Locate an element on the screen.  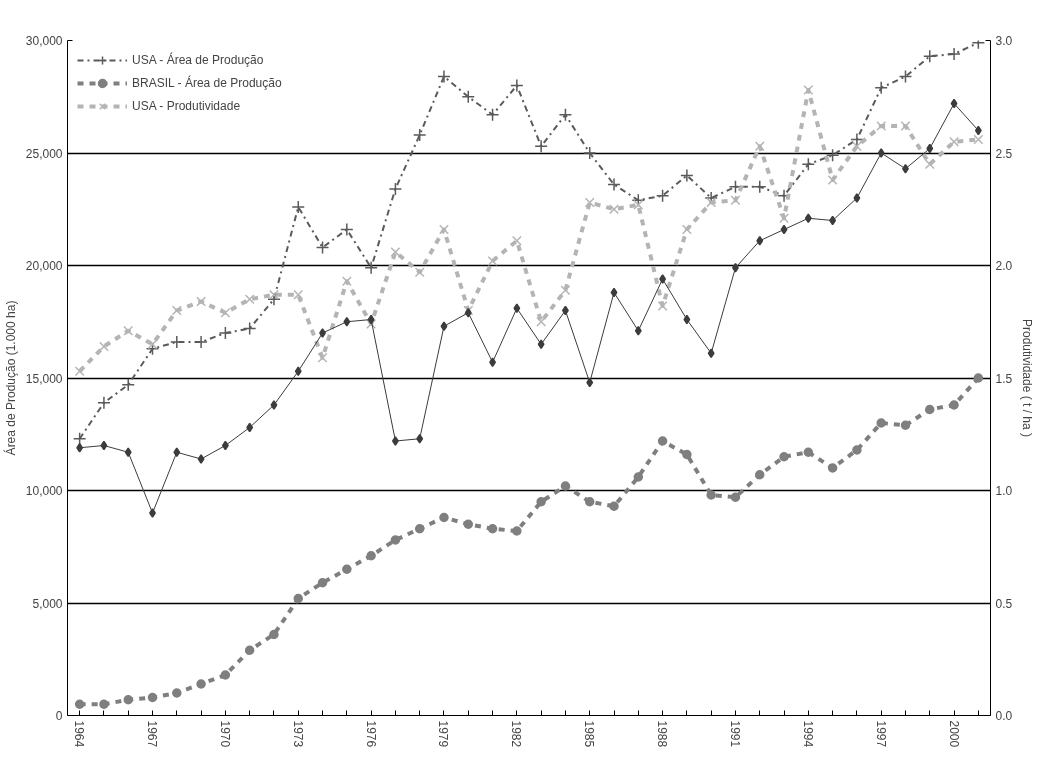
x-tick-label: 1970 is located at coordinates (224, 734).